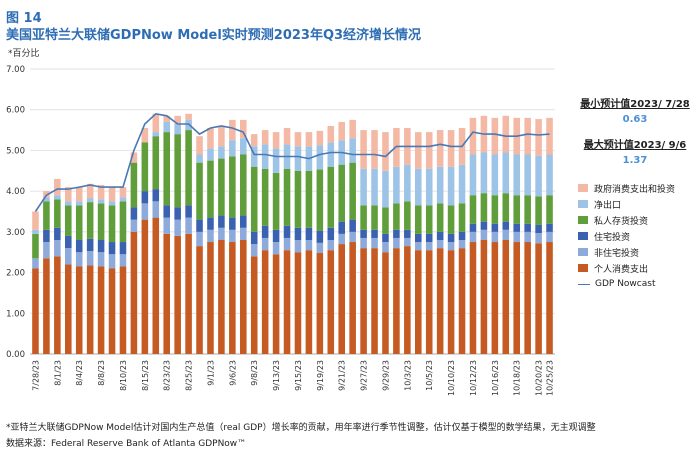 Image resolution: width=700 pixels, height=456 pixels. What do you see at coordinates (101, 373) in the screenshot?
I see `x-tick-label: 8/8/23` at bounding box center [101, 373].